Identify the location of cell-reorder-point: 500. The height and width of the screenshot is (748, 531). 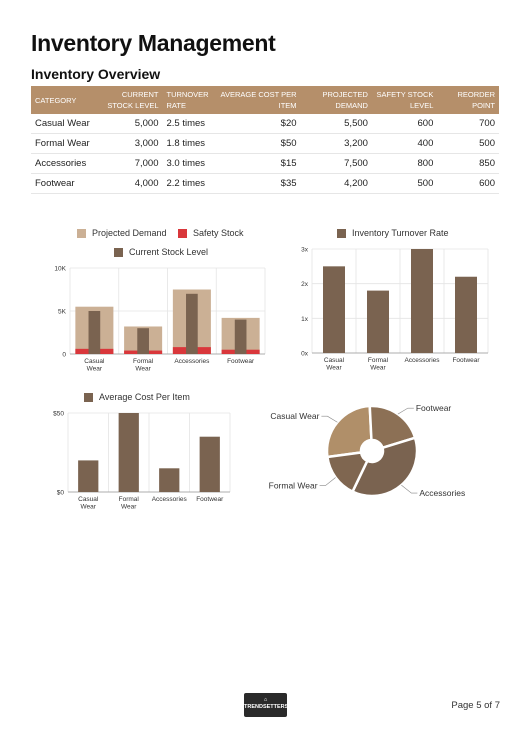
(468, 143).